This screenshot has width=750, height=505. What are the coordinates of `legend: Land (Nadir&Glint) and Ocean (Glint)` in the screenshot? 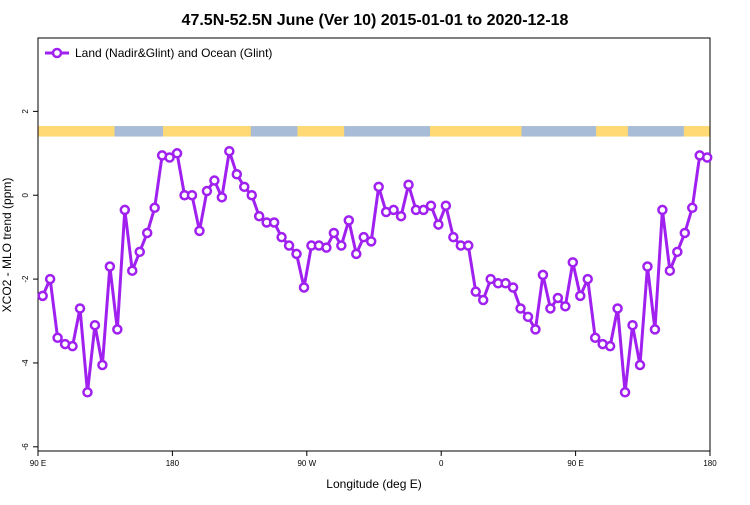 It's located at (158, 53).